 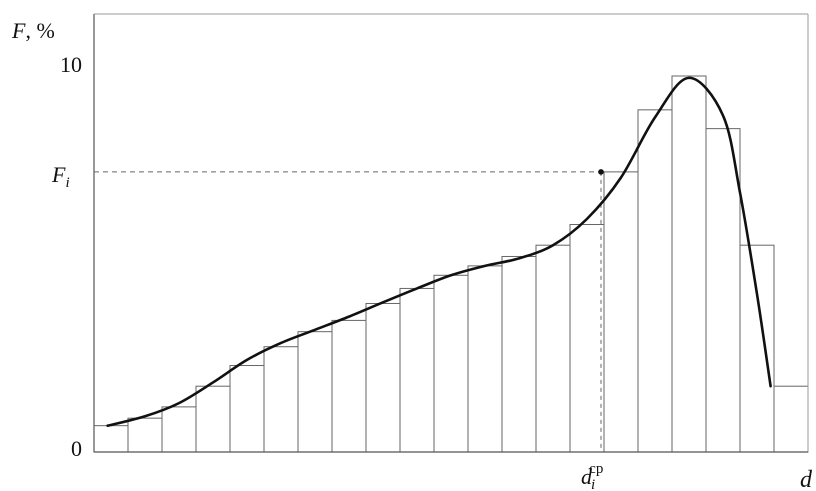 I want to click on y-tick-label: 0, so click(x=76, y=448).